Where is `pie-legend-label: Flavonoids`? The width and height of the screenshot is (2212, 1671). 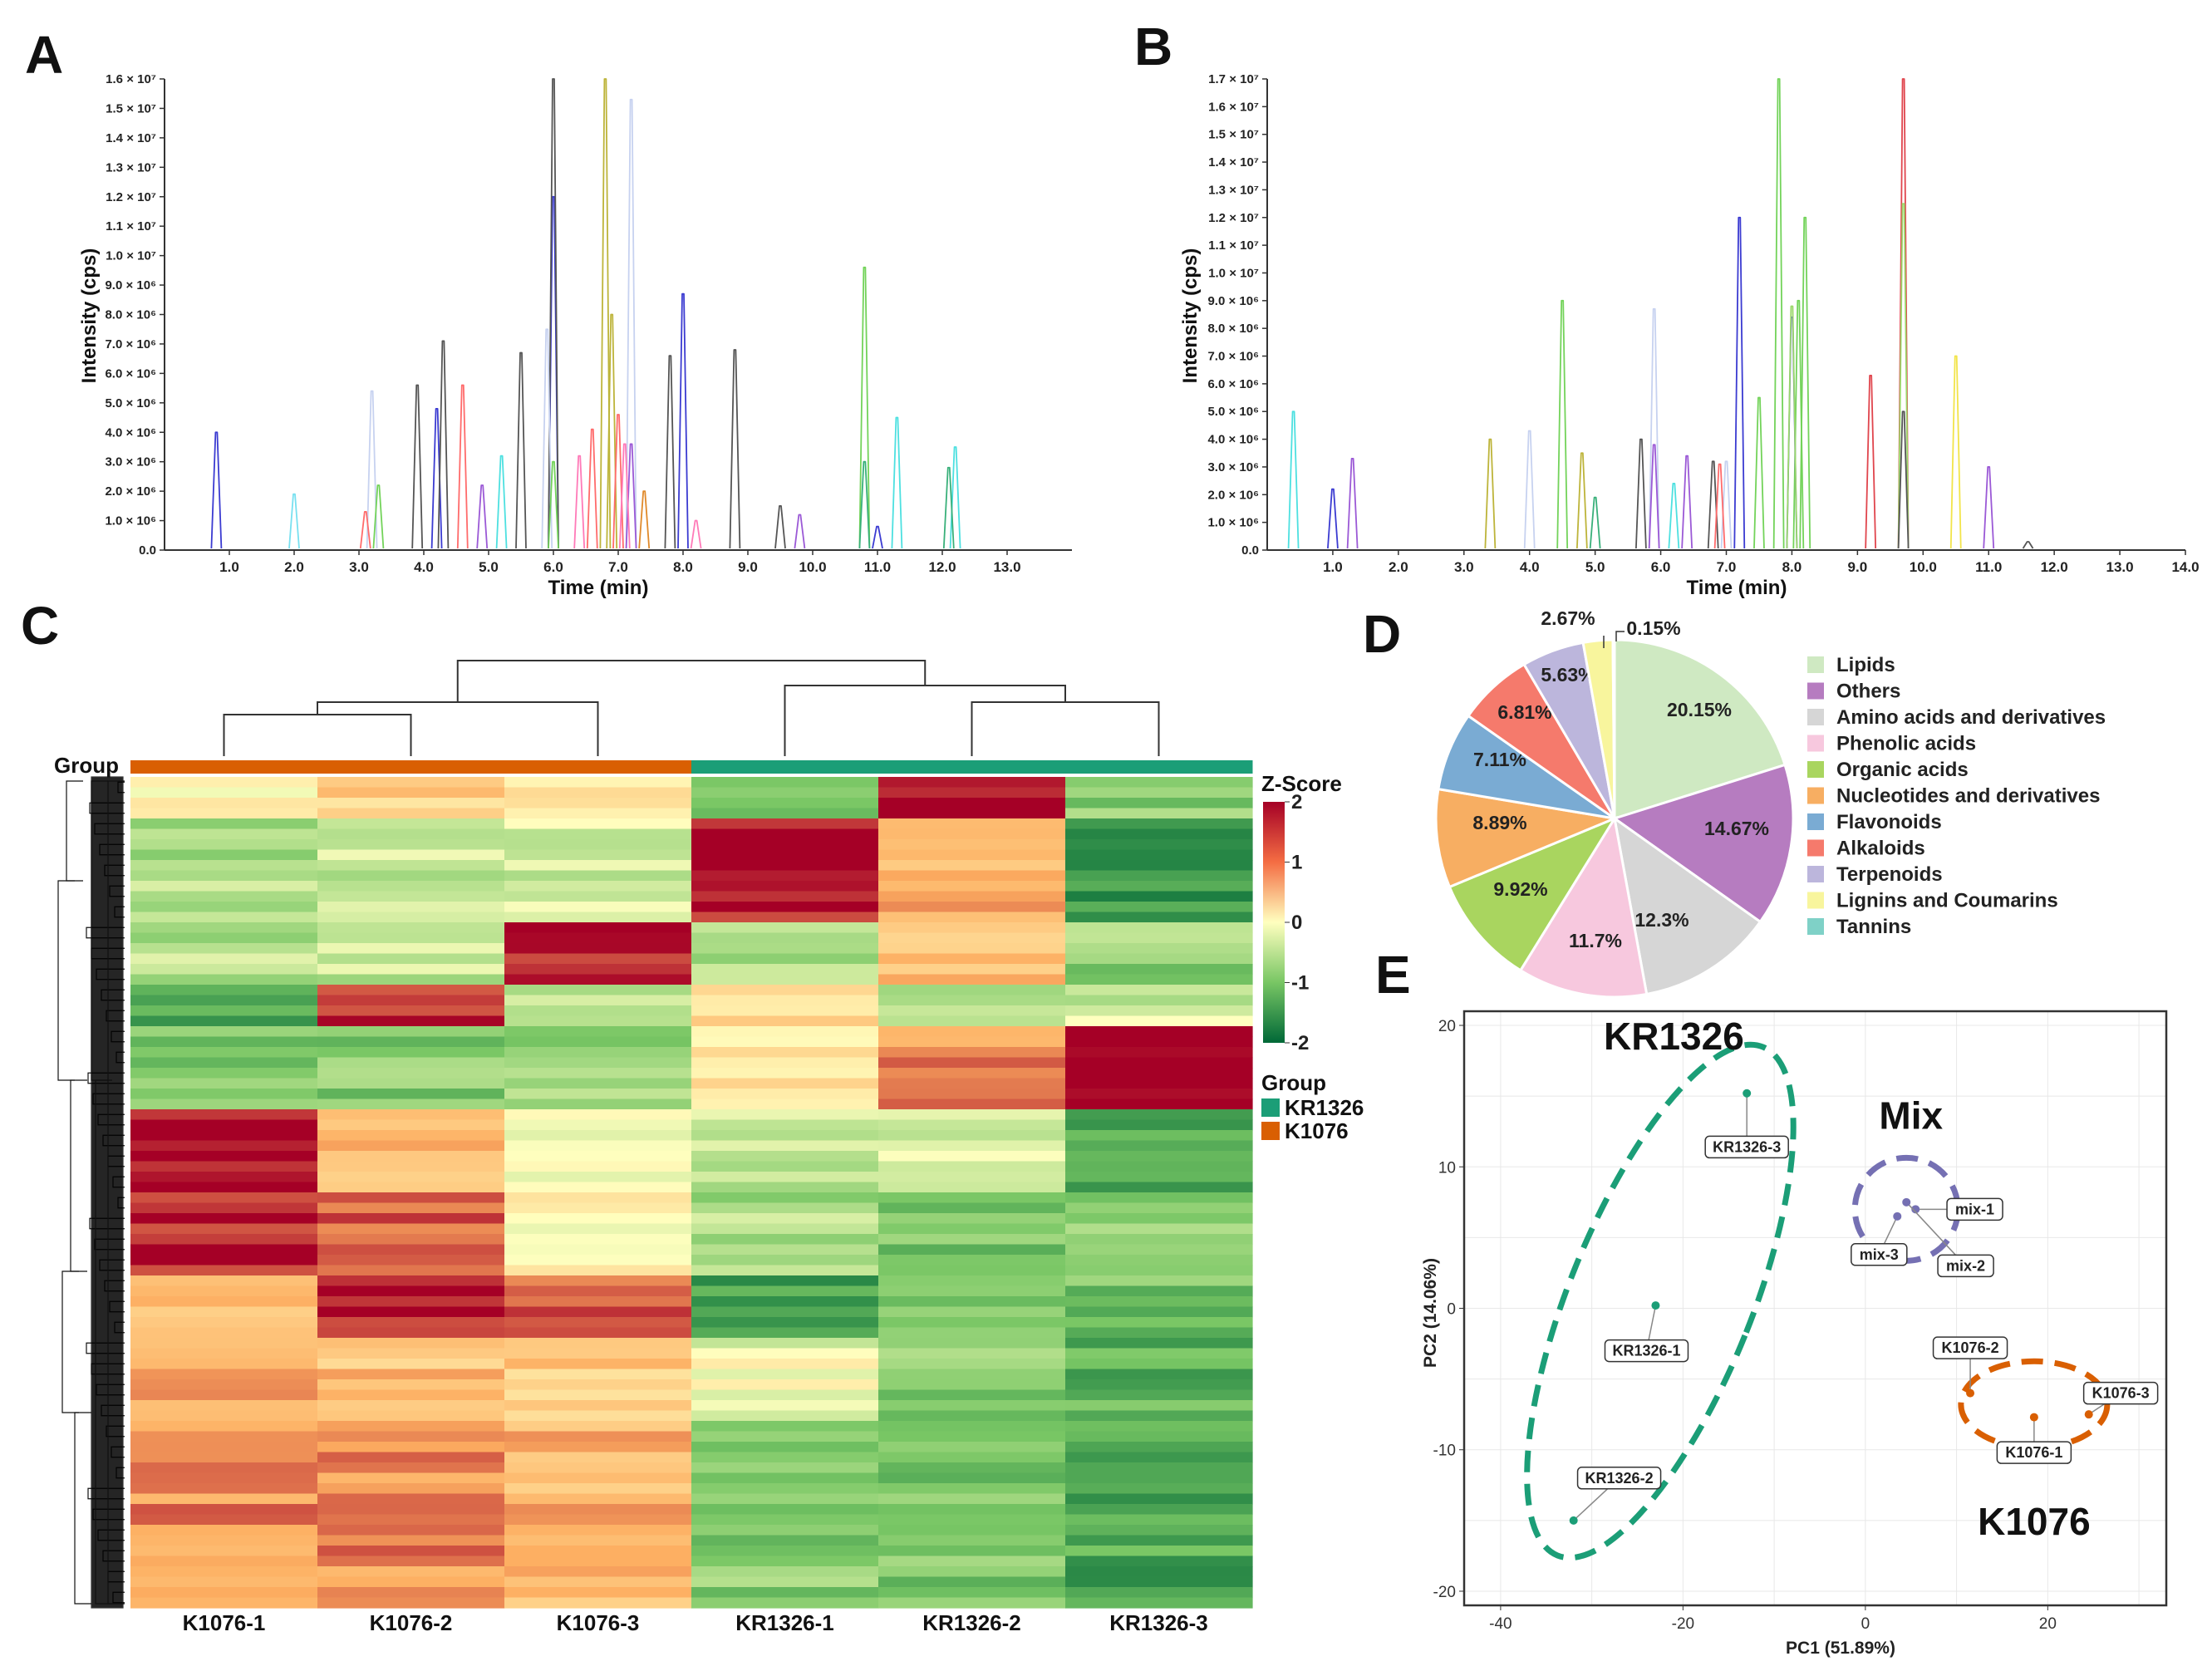
pie-legend-label: Flavonoids is located at coordinates (1889, 822).